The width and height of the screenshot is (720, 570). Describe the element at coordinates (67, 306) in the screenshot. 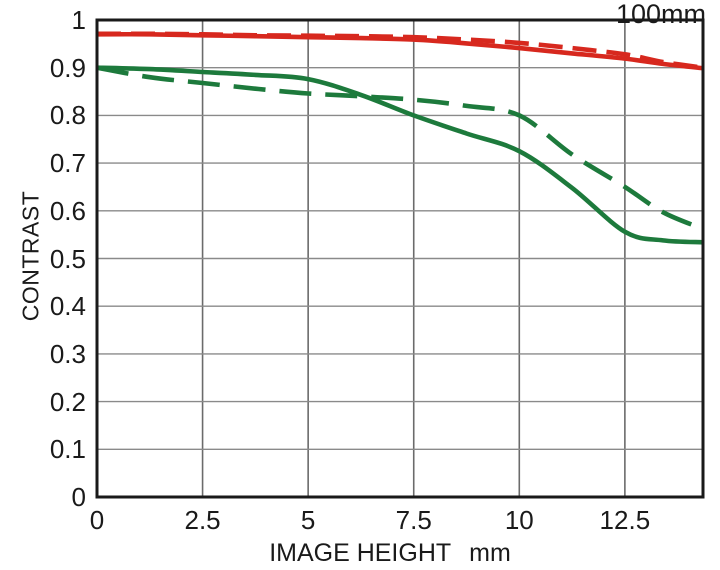

I see `y-tick-label: 0.4` at that location.